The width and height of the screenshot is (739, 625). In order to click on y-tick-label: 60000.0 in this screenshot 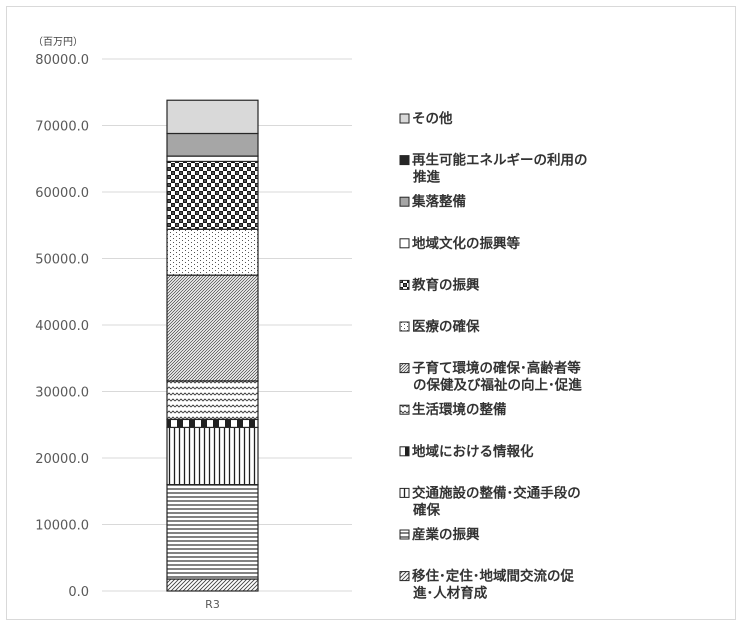, I will do `click(62, 193)`.